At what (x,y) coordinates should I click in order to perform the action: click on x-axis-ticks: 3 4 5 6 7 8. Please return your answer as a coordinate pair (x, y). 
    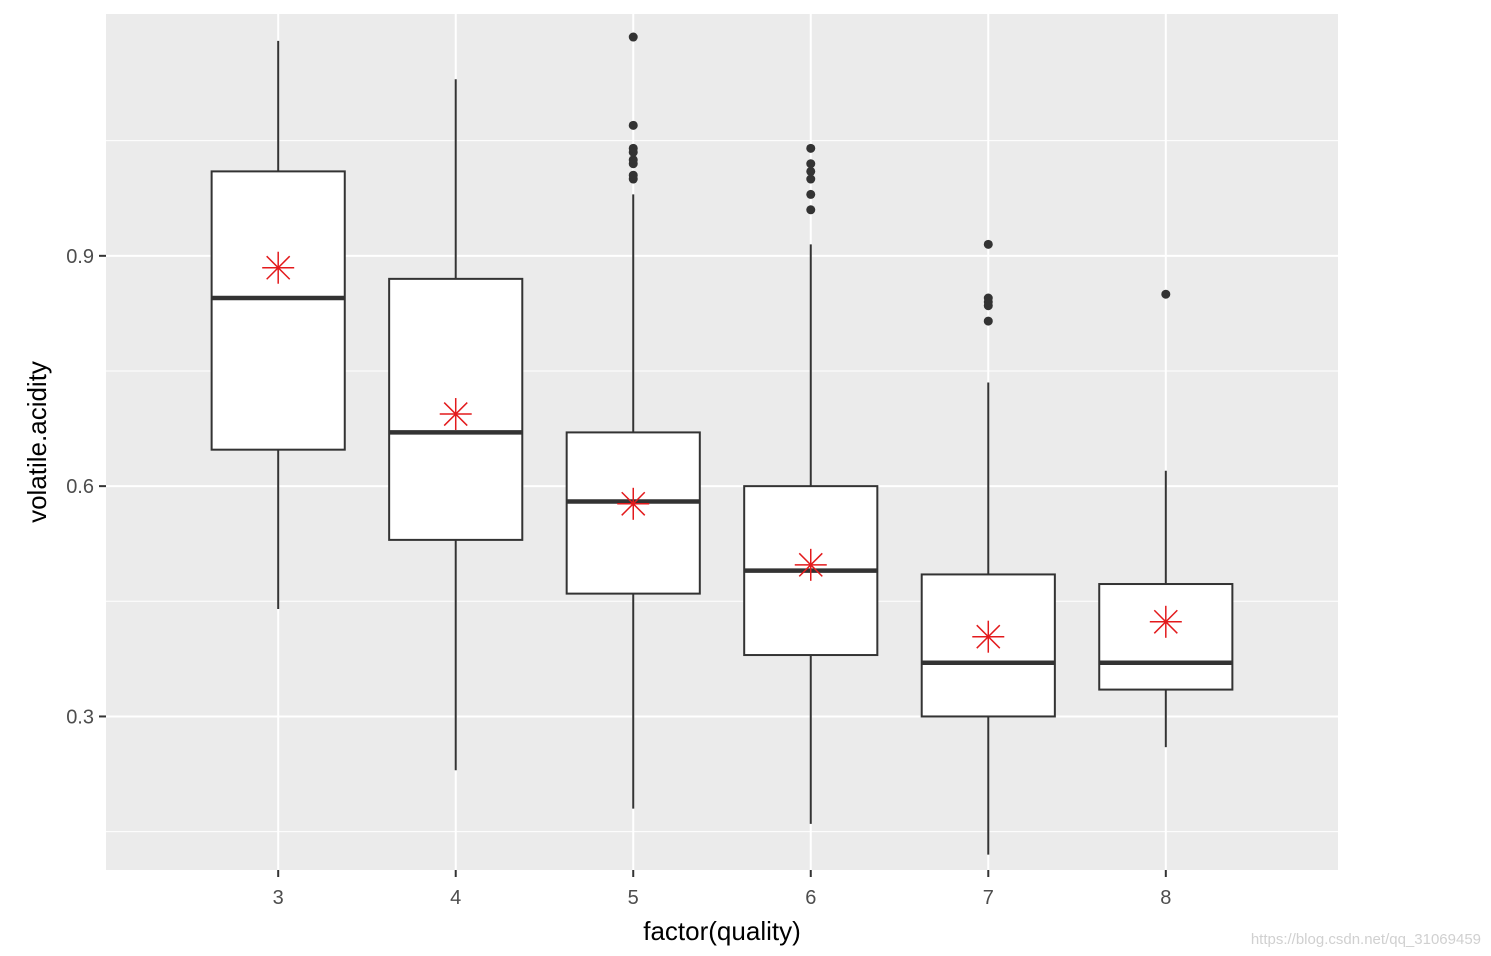
    Looking at the image, I should click on (722, 889).